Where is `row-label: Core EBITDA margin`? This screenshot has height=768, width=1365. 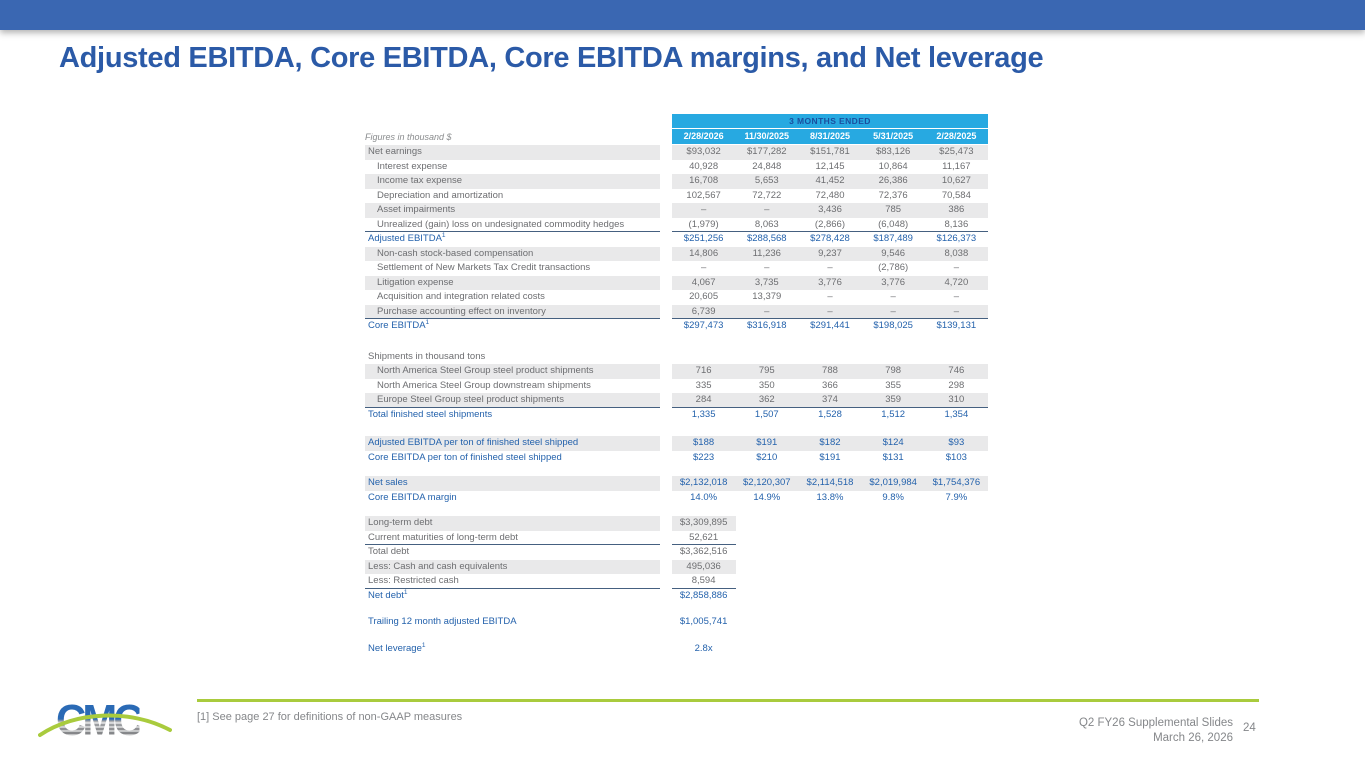 row-label: Core EBITDA margin is located at coordinates (412, 497).